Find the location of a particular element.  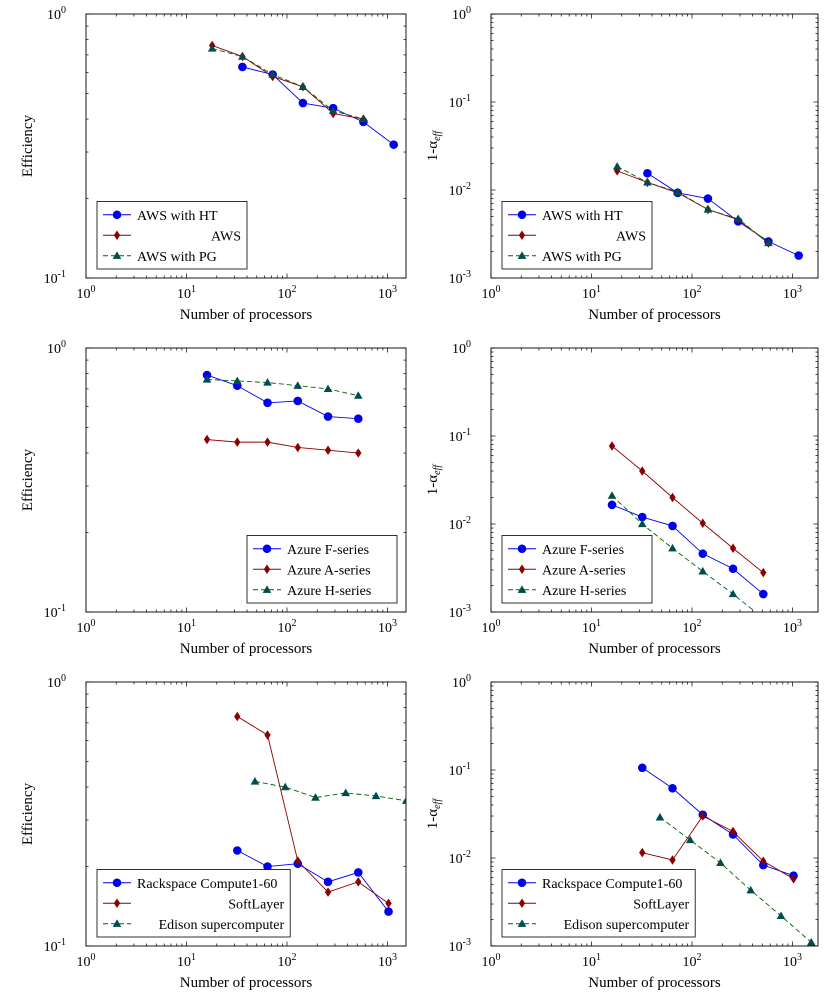

y-tick-label: 10⁻² is located at coordinates (460, 858).